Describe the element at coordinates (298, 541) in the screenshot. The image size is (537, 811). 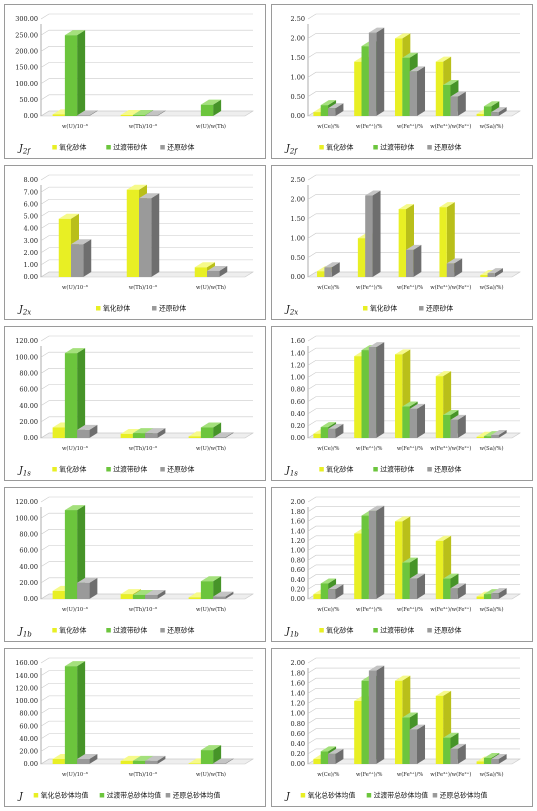
I see `y-tick-label: 1.20` at that location.